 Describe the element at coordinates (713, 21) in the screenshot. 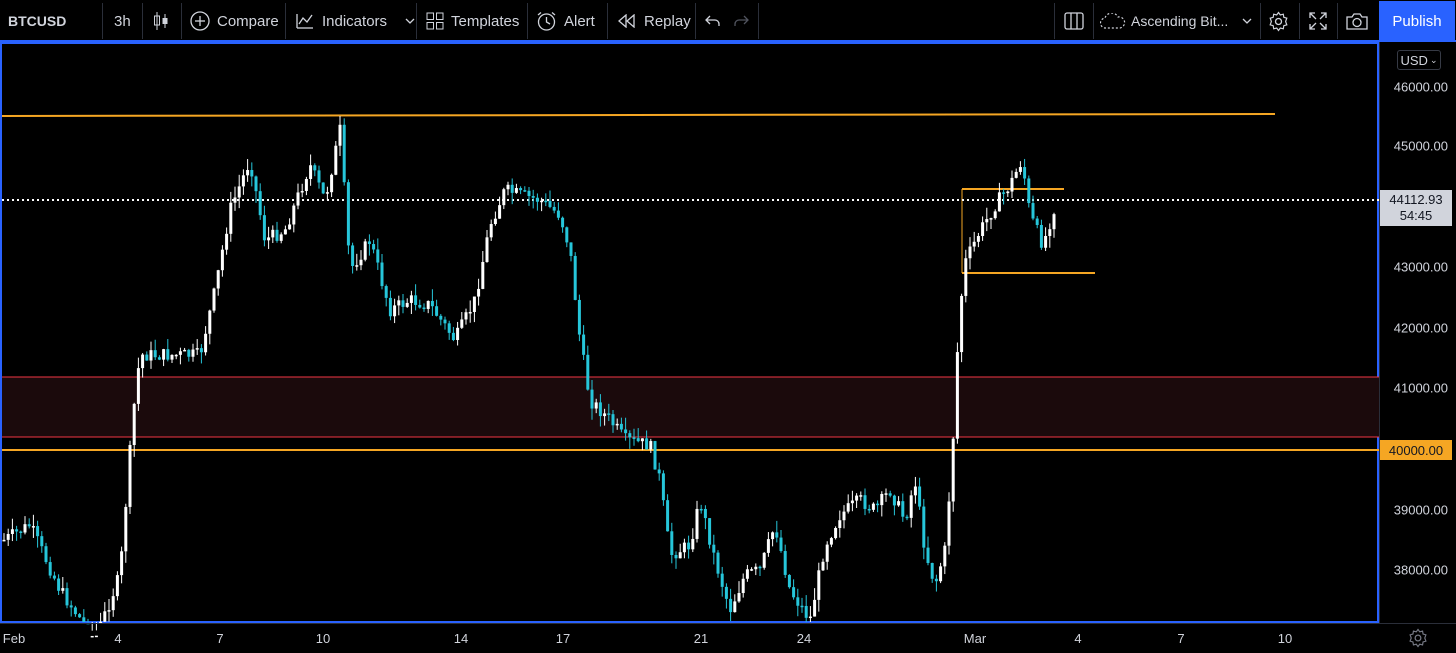

I see `undo-button` at that location.